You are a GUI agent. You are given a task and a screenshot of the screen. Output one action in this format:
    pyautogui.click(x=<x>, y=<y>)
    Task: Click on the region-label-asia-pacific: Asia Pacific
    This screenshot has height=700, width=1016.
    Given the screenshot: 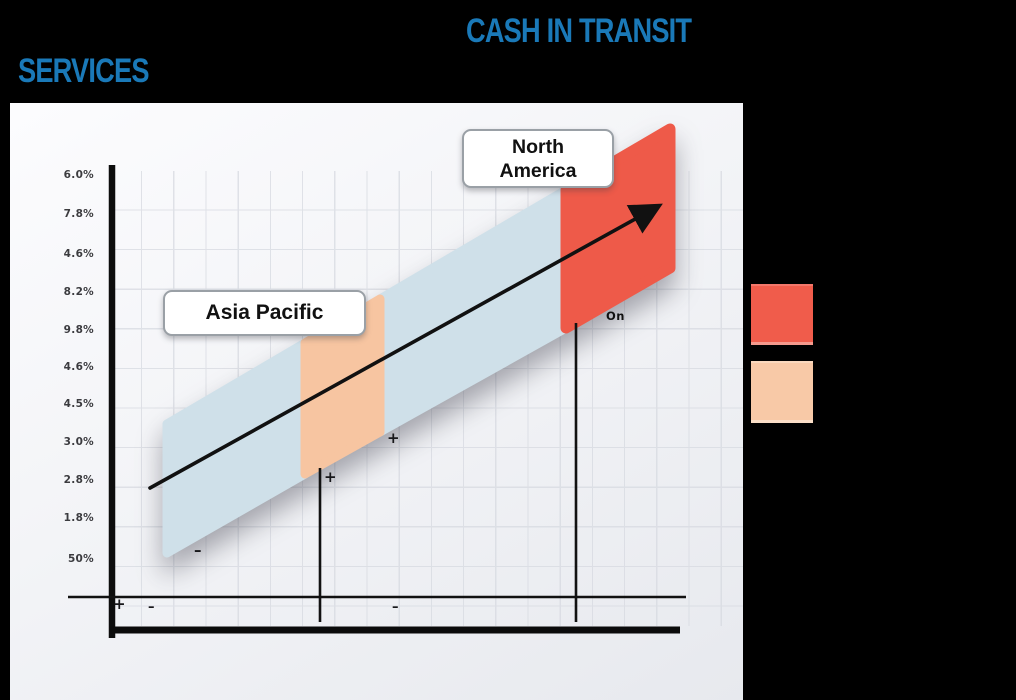 What is the action you would take?
    pyautogui.click(x=264, y=313)
    